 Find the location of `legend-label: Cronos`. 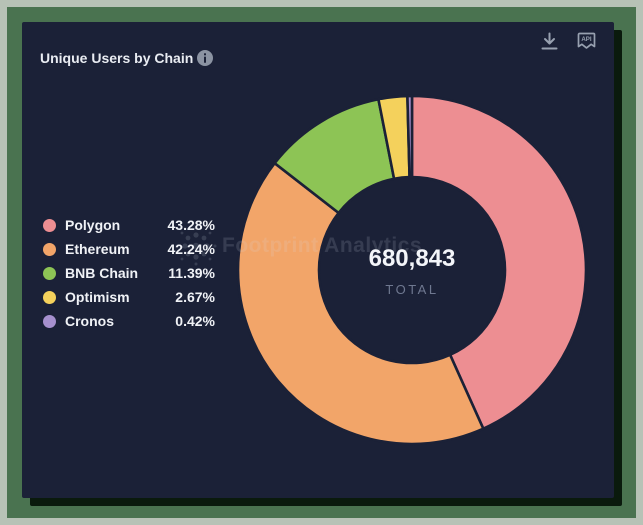

legend-label: Cronos is located at coordinates (89, 321).